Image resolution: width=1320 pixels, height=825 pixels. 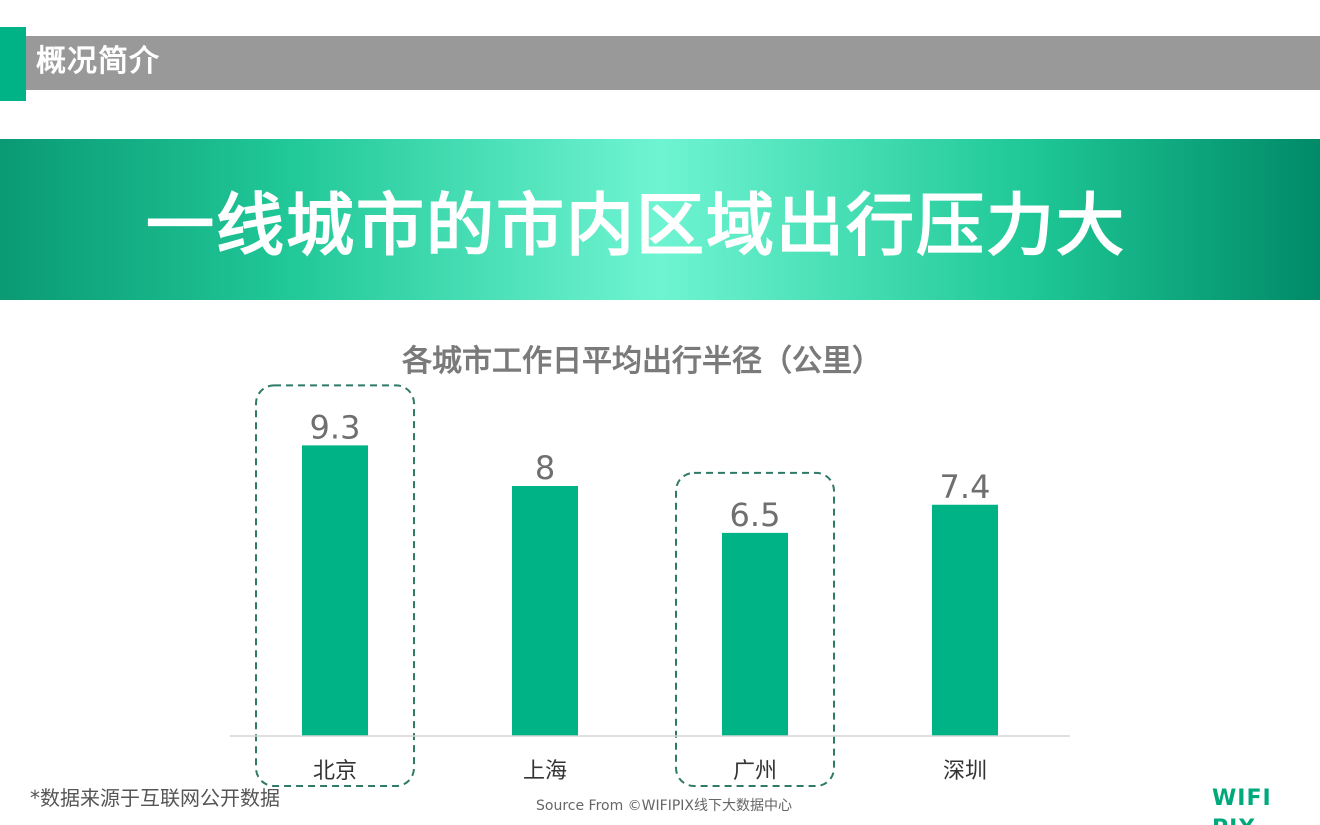 What do you see at coordinates (755, 771) in the screenshot?
I see `category-label-2: 广州` at bounding box center [755, 771].